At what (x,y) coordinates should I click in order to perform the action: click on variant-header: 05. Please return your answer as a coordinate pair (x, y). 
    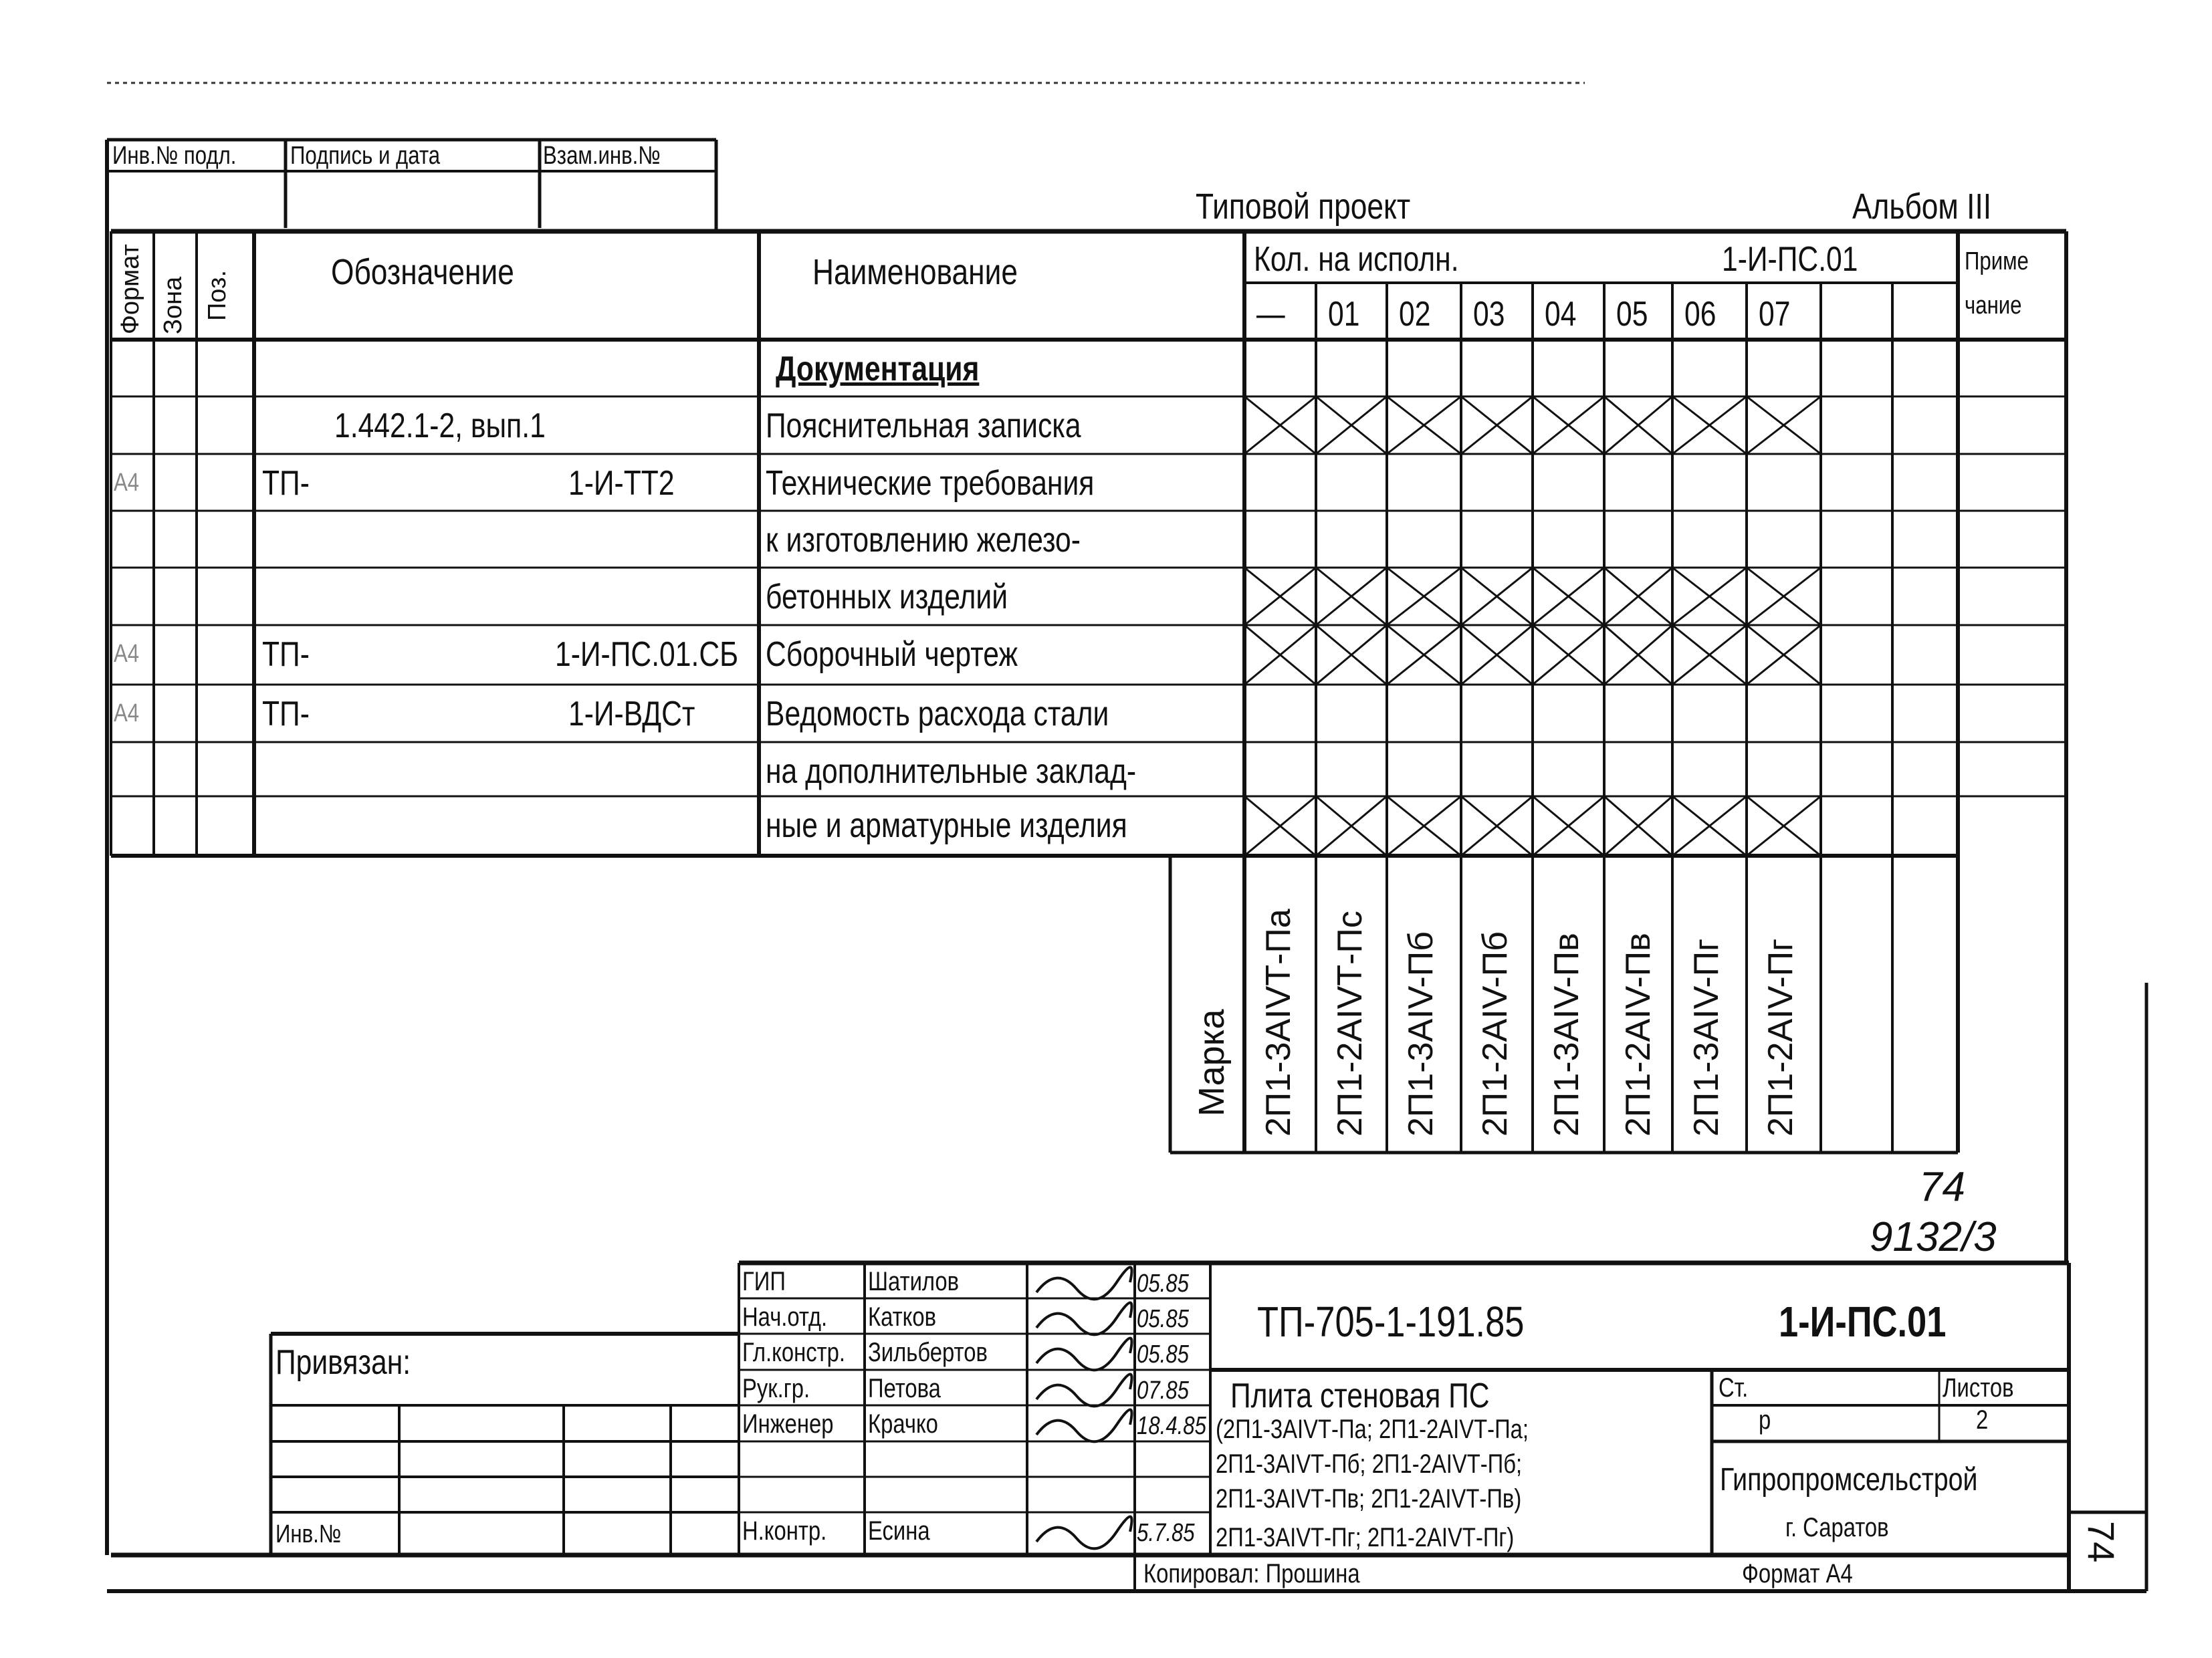
    Looking at the image, I should click on (1632, 314).